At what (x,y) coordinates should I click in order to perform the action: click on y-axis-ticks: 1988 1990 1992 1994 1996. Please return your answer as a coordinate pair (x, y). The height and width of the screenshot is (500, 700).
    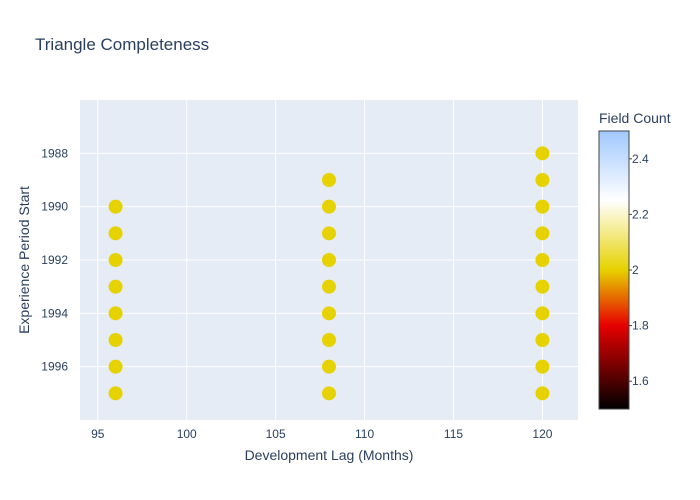
    Looking at the image, I should click on (54, 259).